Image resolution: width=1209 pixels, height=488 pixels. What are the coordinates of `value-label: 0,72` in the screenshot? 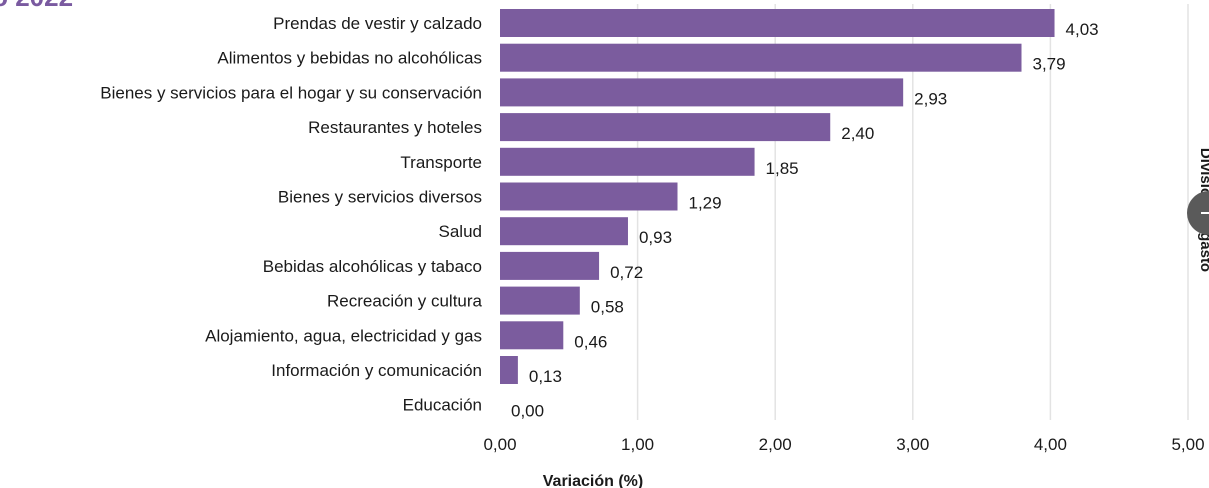 It's located at (626, 272).